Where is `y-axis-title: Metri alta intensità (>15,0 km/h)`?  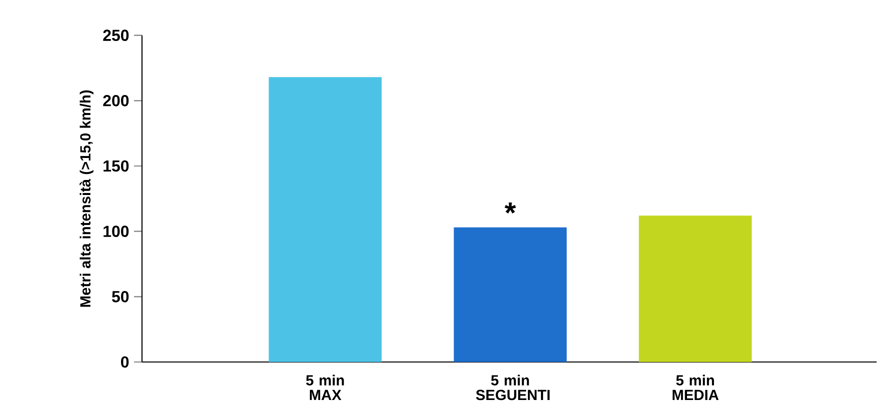
y-axis-title: Metri alta intensità (>15,0 km/h) is located at coordinates (87, 198).